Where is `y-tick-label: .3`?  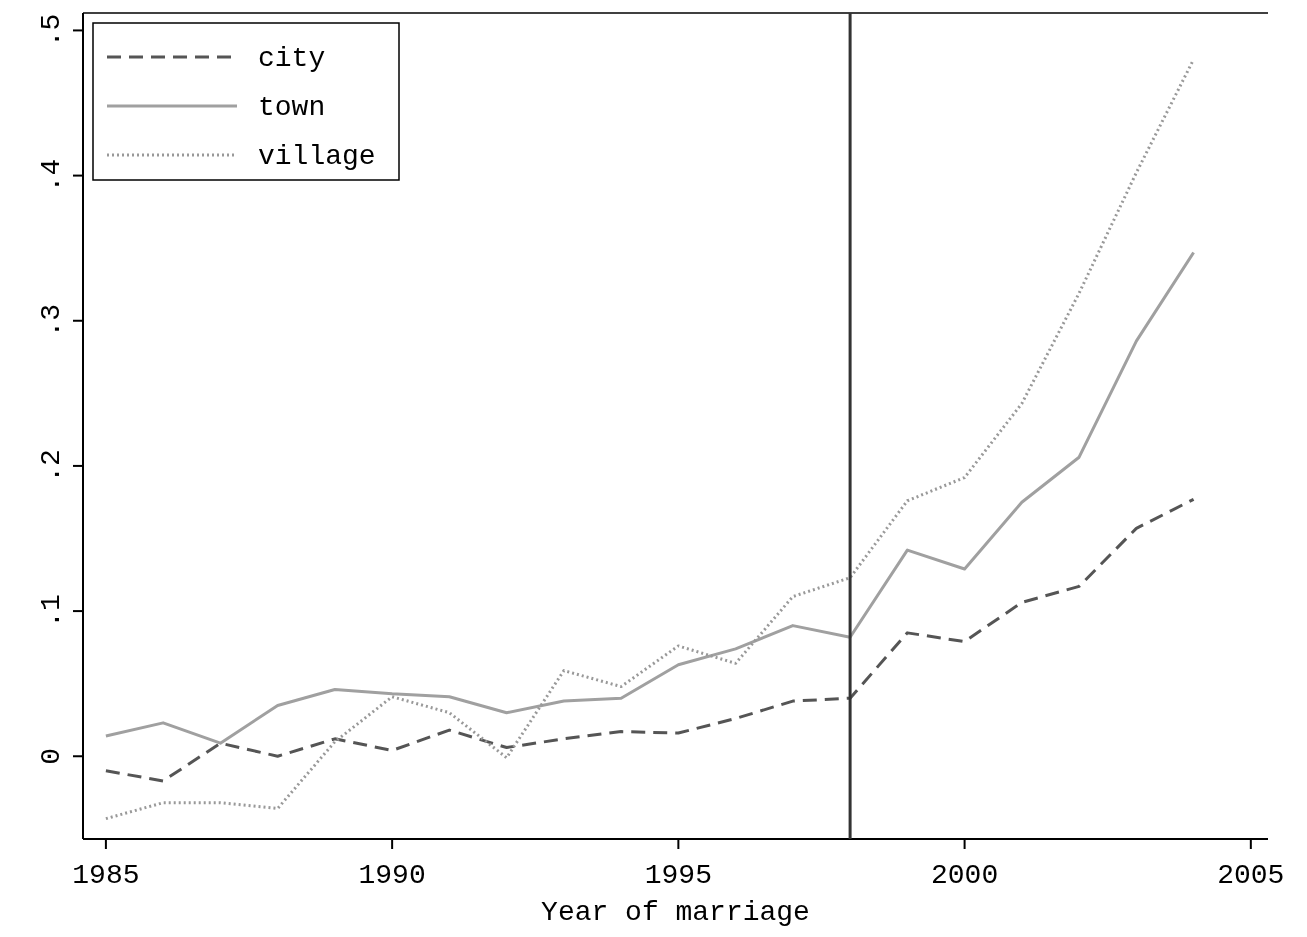 y-tick-label: .3 is located at coordinates (51, 320).